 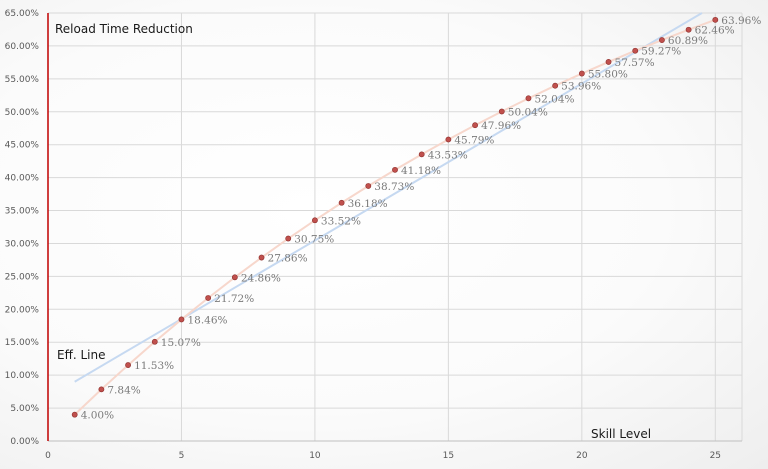 What do you see at coordinates (501, 126) in the screenshot?
I see `data-label: 47.96%` at bounding box center [501, 126].